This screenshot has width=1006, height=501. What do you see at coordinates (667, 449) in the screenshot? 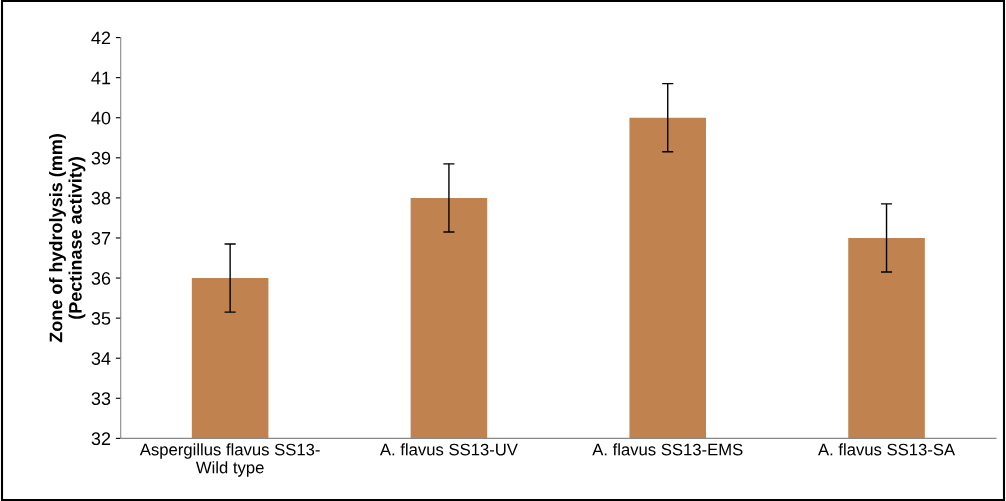
I see `x-tick-label: A. flavus SS13-EMS` at bounding box center [667, 449].